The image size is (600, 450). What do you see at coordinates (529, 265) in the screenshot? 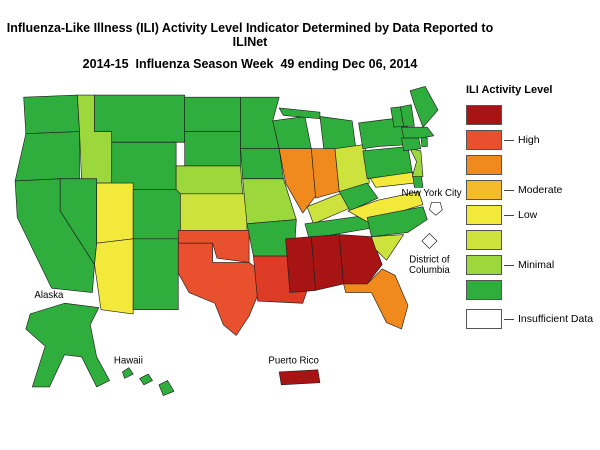
I see `legend-label-minimal: Minimal` at bounding box center [529, 265].